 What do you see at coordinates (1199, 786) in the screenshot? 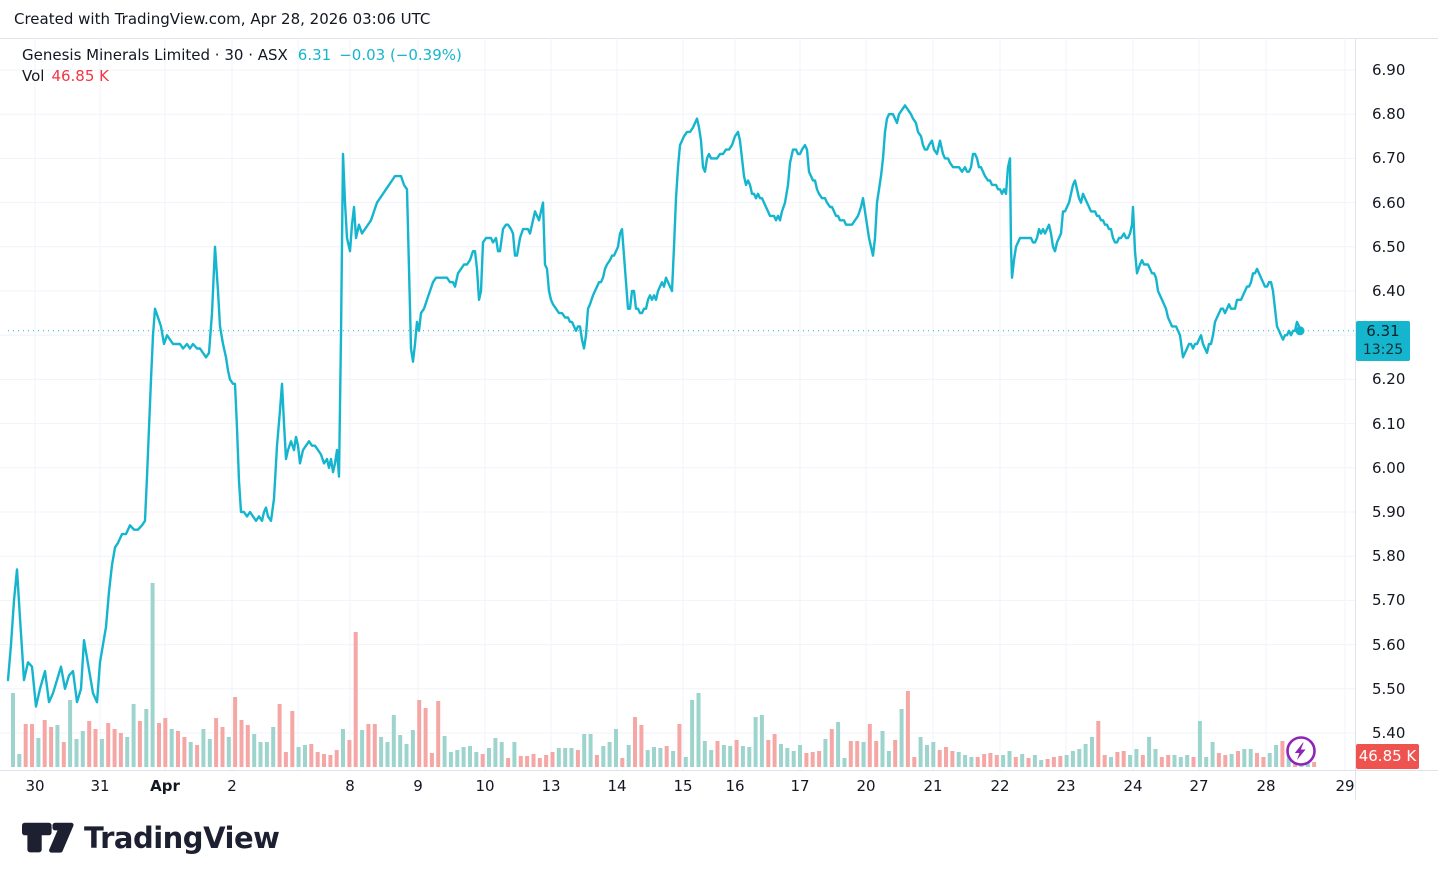
I see `time-tick-label: 27` at bounding box center [1199, 786].